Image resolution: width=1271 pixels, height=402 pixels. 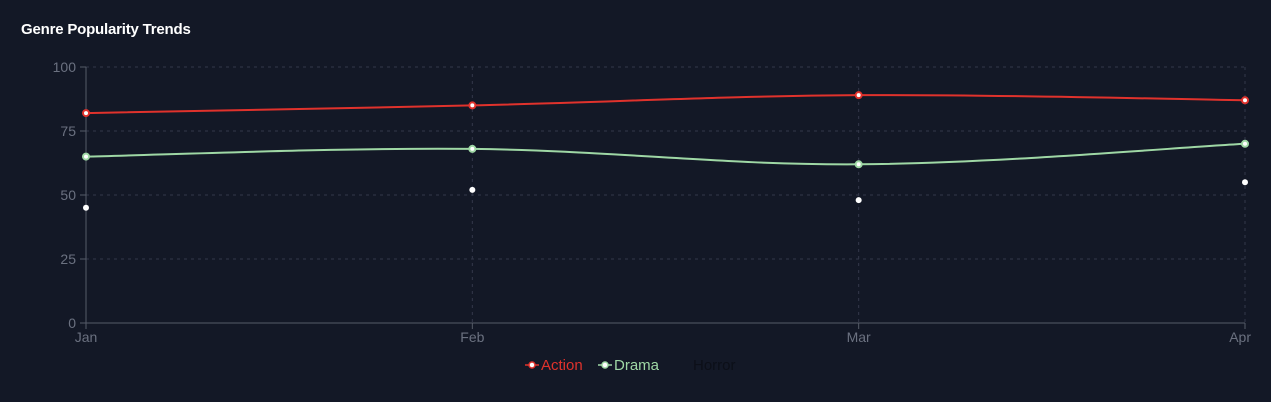 I want to click on legend-drama-marker-icon, so click(x=605, y=365).